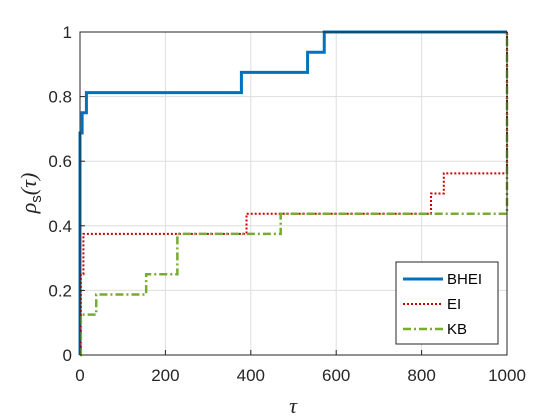 Image resolution: width=560 pixels, height=420 pixels. What do you see at coordinates (67, 355) in the screenshot?
I see `y-tick-label: 0` at bounding box center [67, 355].